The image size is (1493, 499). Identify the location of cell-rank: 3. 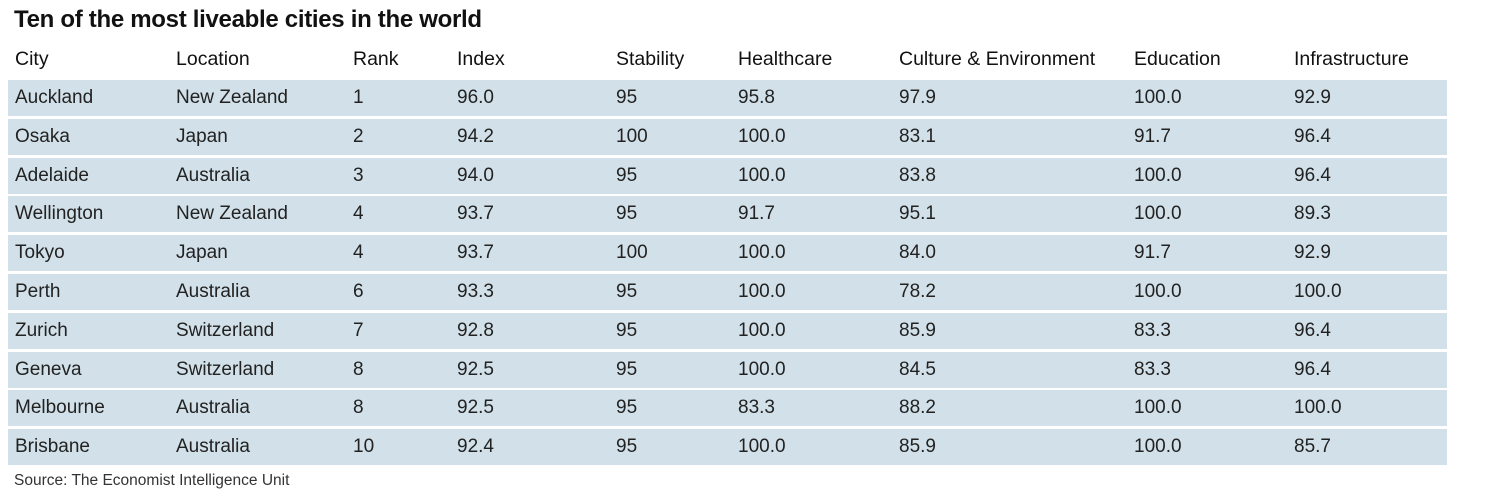
(358, 175).